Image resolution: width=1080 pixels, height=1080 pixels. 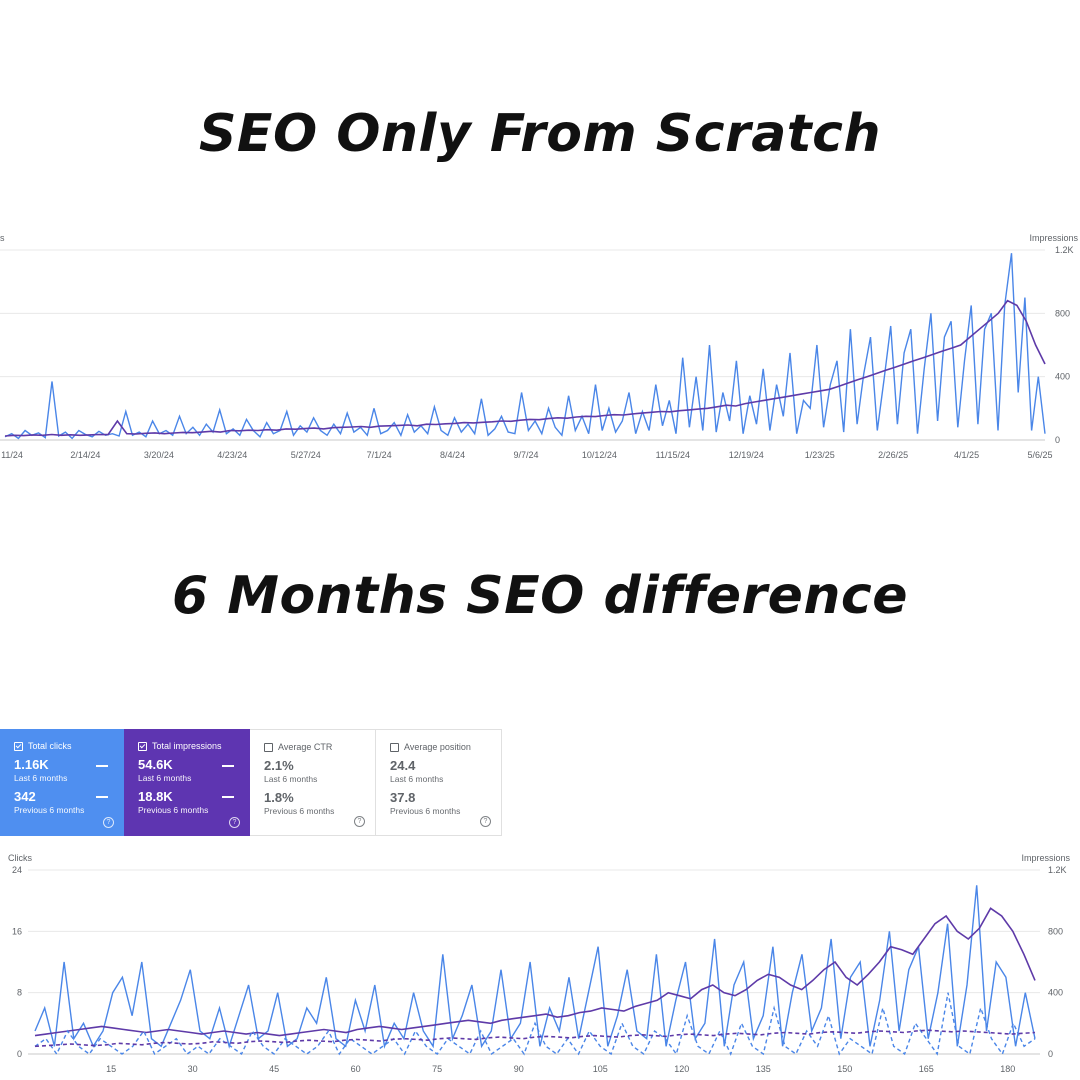 What do you see at coordinates (20, 858) in the screenshot?
I see `chart2-left-axis-label: Clicks` at bounding box center [20, 858].